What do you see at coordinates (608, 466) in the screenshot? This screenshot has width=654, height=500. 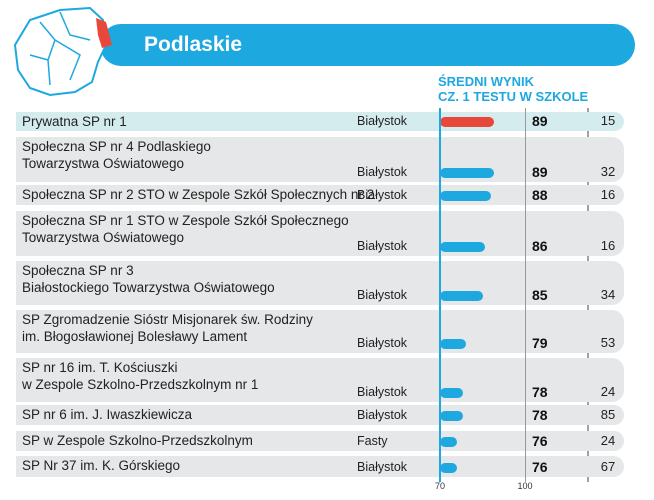 I see `rank: 67` at bounding box center [608, 466].